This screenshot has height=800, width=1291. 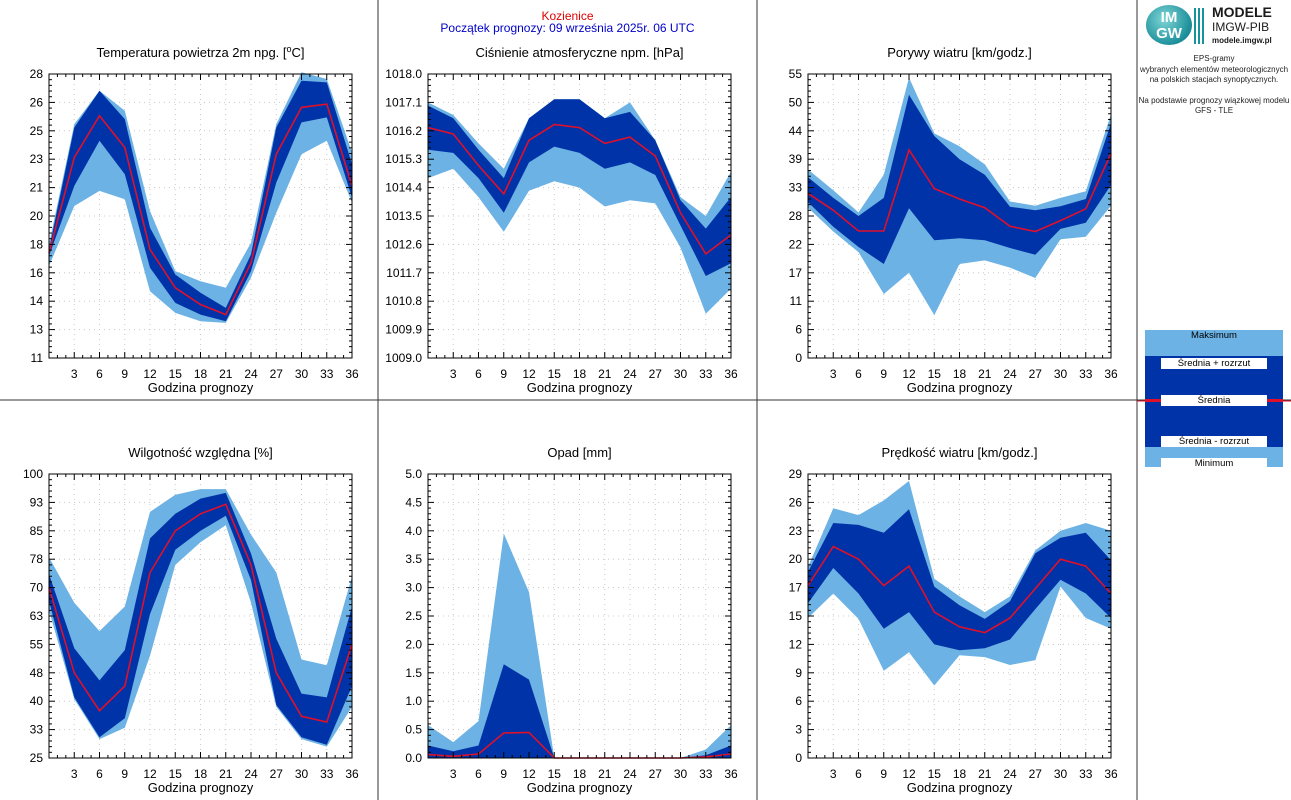 What do you see at coordinates (37, 559) in the screenshot?
I see `y-tick-label: 78` at bounding box center [37, 559].